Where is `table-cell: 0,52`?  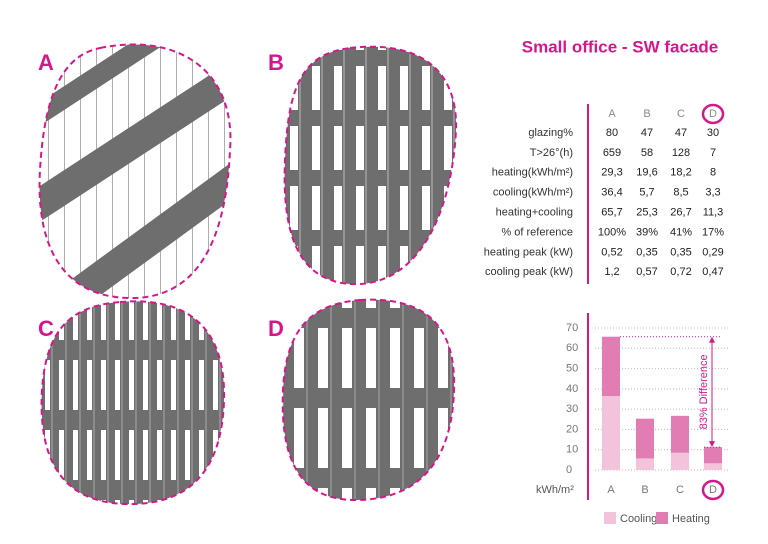
table-cell: 0,52 is located at coordinates (611, 252).